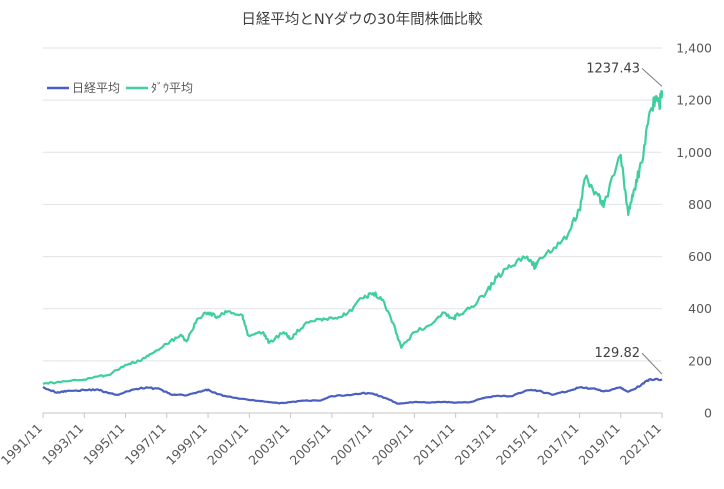  What do you see at coordinates (700, 308) in the screenshot?
I see `y-tick-label: 400` at bounding box center [700, 308].